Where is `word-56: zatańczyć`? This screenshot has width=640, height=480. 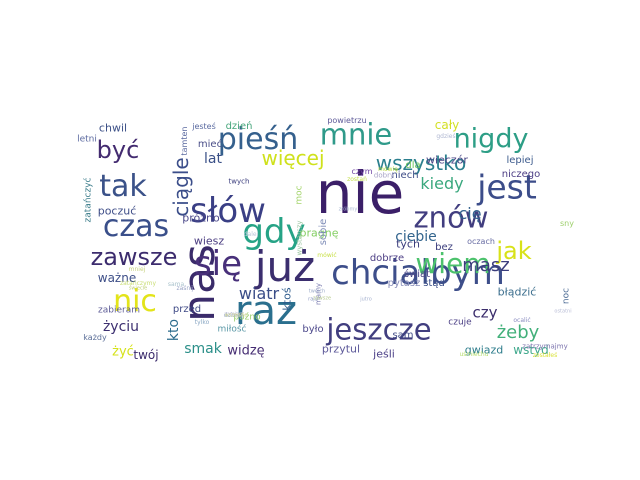 word-56: zatańczyć is located at coordinates (88, 200).